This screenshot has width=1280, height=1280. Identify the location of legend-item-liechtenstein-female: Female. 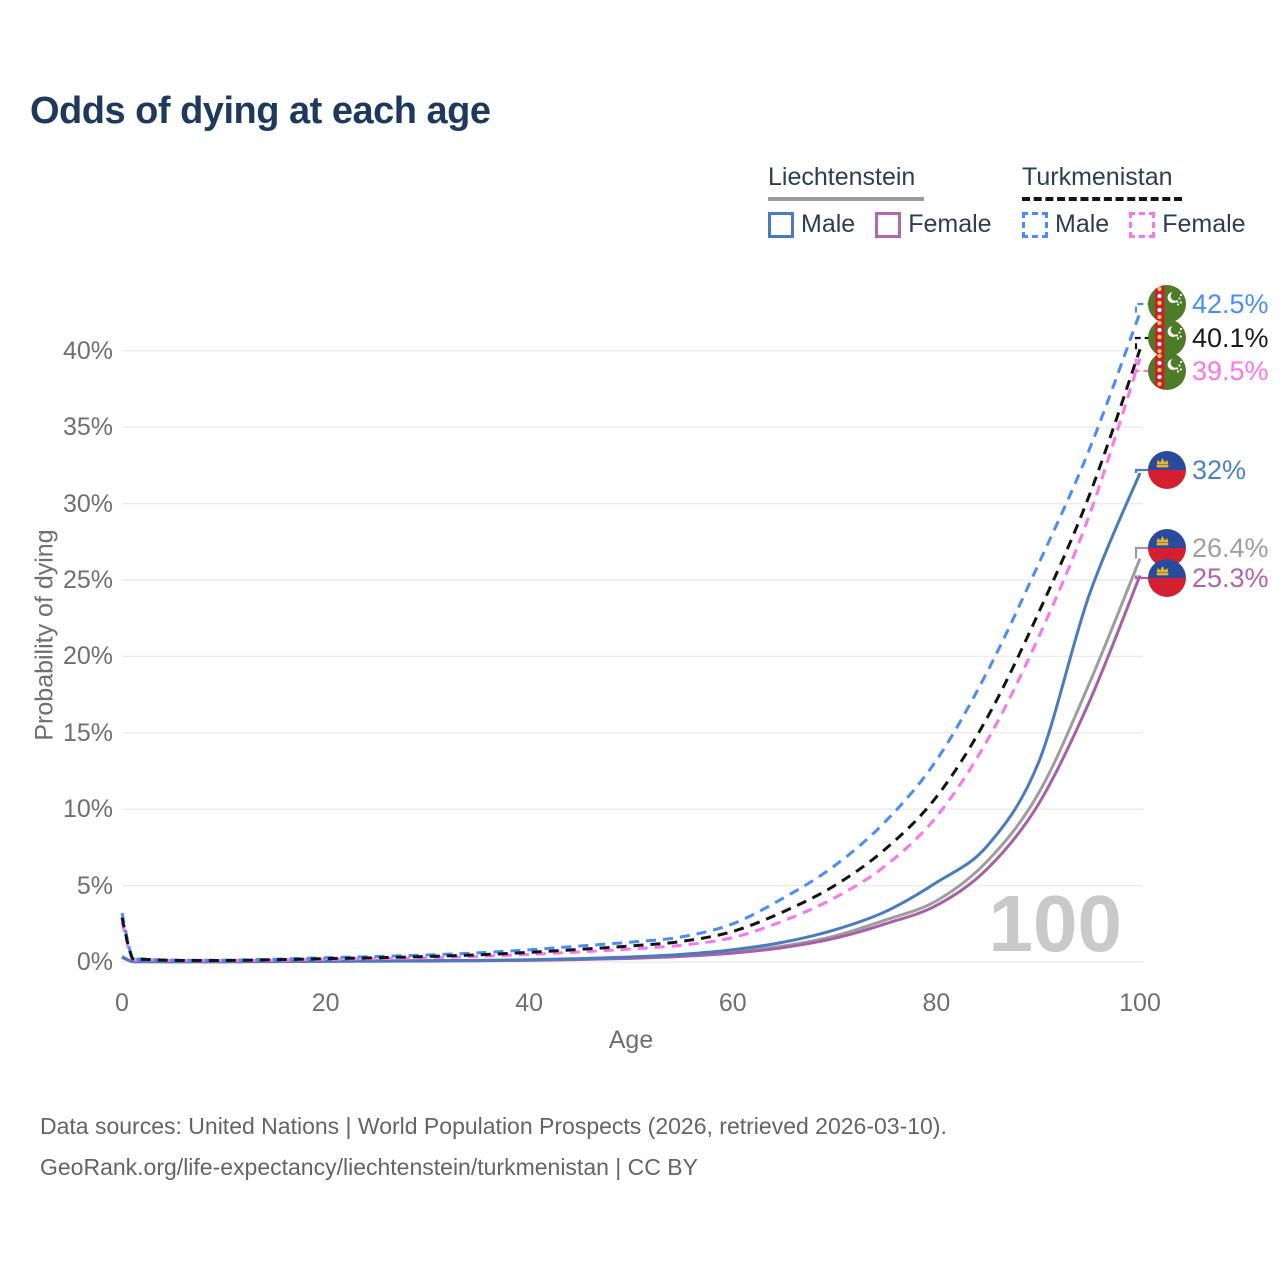
(933, 224).